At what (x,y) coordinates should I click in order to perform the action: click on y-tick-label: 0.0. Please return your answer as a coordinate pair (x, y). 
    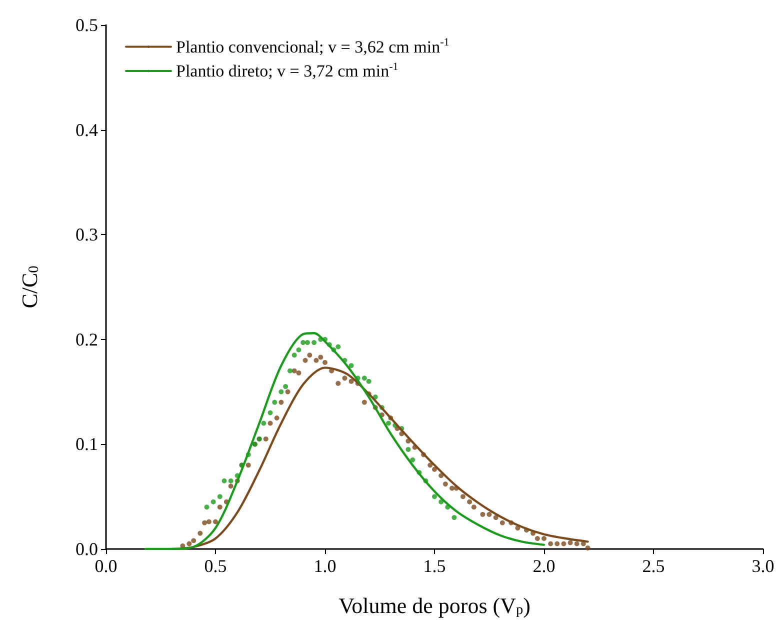
    Looking at the image, I should click on (87, 549).